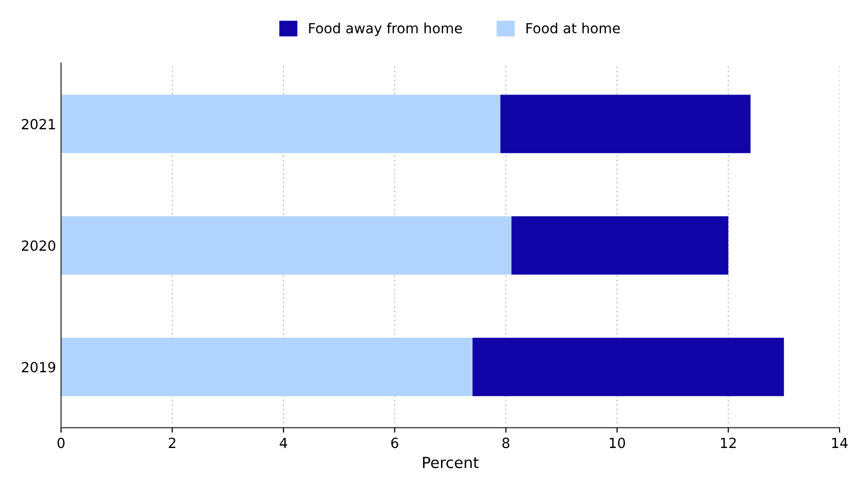 The width and height of the screenshot is (848, 486). Describe the element at coordinates (172, 443) in the screenshot. I see `x-tick-label: 2` at that location.